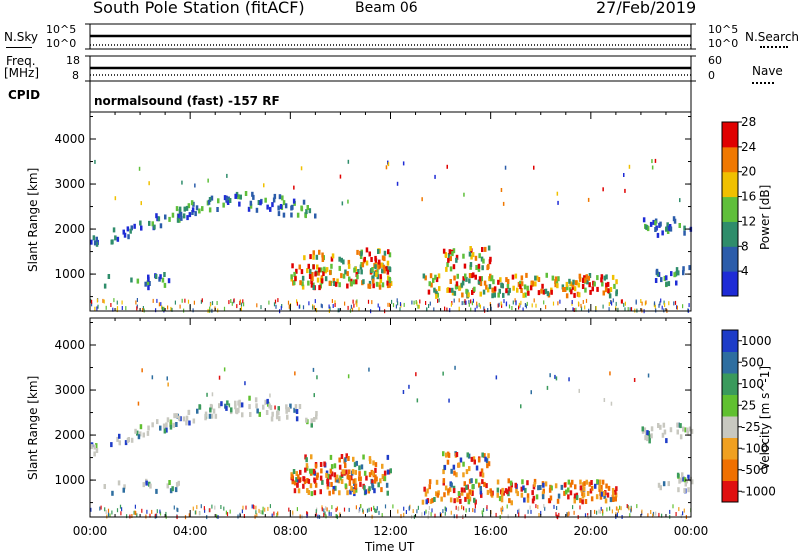 This screenshot has height=554, width=800. I want to click on nsearch-label: N.Search, so click(772, 37).